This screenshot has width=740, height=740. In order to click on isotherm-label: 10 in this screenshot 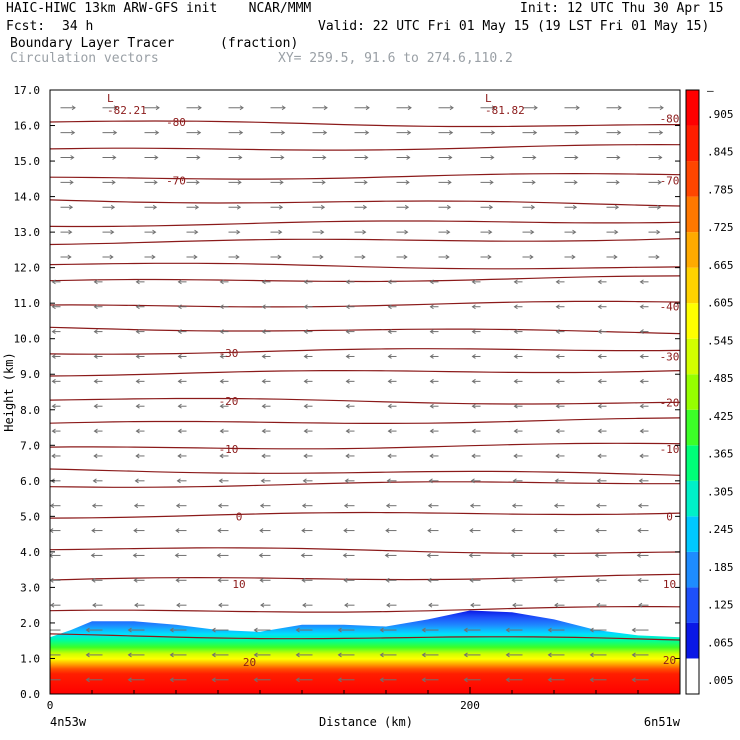, I will do `click(669, 584)`.